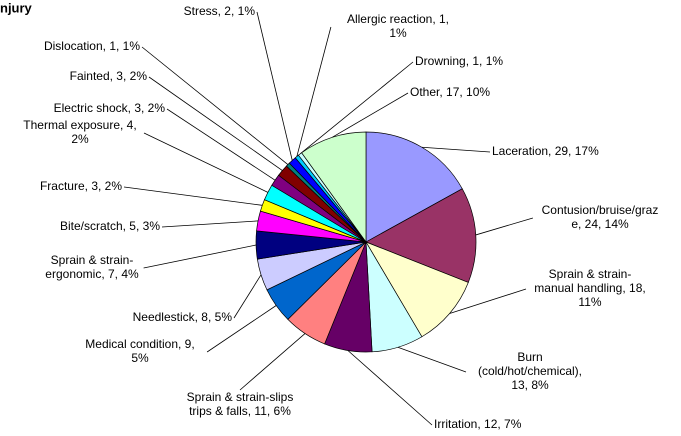 This screenshot has height=436, width=681. I want to click on data-label: Contusion/bruise/graz e, 24, 14%, so click(600, 217).